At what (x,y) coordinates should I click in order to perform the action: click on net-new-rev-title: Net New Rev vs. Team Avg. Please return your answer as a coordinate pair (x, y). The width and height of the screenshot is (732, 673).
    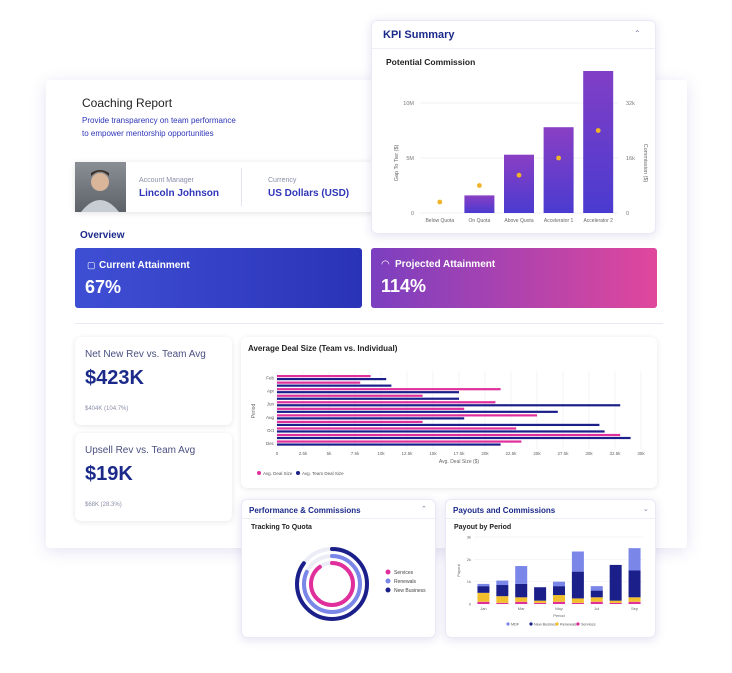
    Looking at the image, I should click on (145, 354).